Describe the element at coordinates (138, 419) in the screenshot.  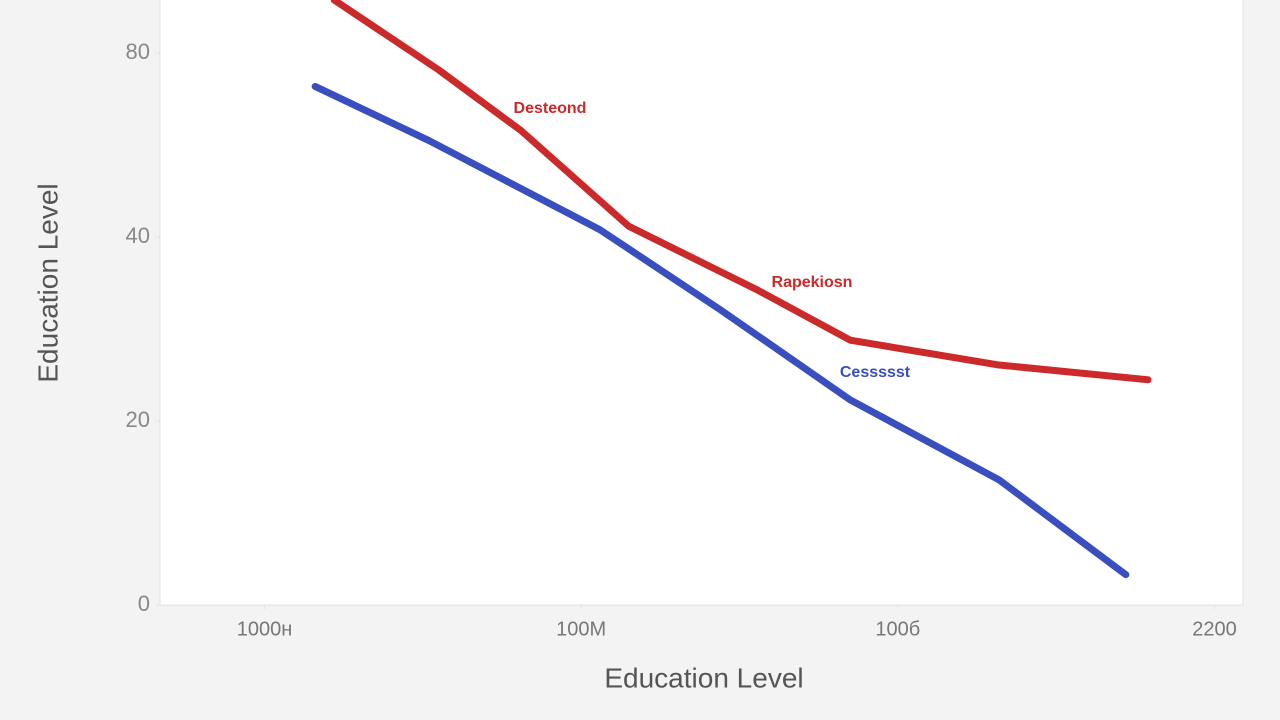
I see `y-tick-label: 20` at that location.